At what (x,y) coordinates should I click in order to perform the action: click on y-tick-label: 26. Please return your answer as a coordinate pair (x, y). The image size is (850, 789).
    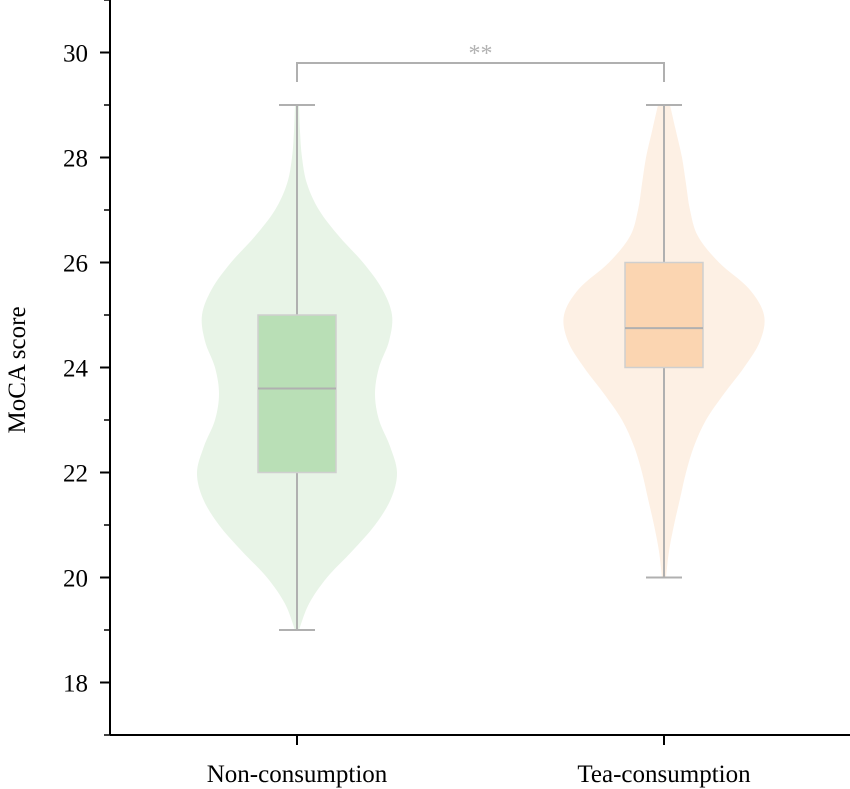
    Looking at the image, I should click on (75, 264).